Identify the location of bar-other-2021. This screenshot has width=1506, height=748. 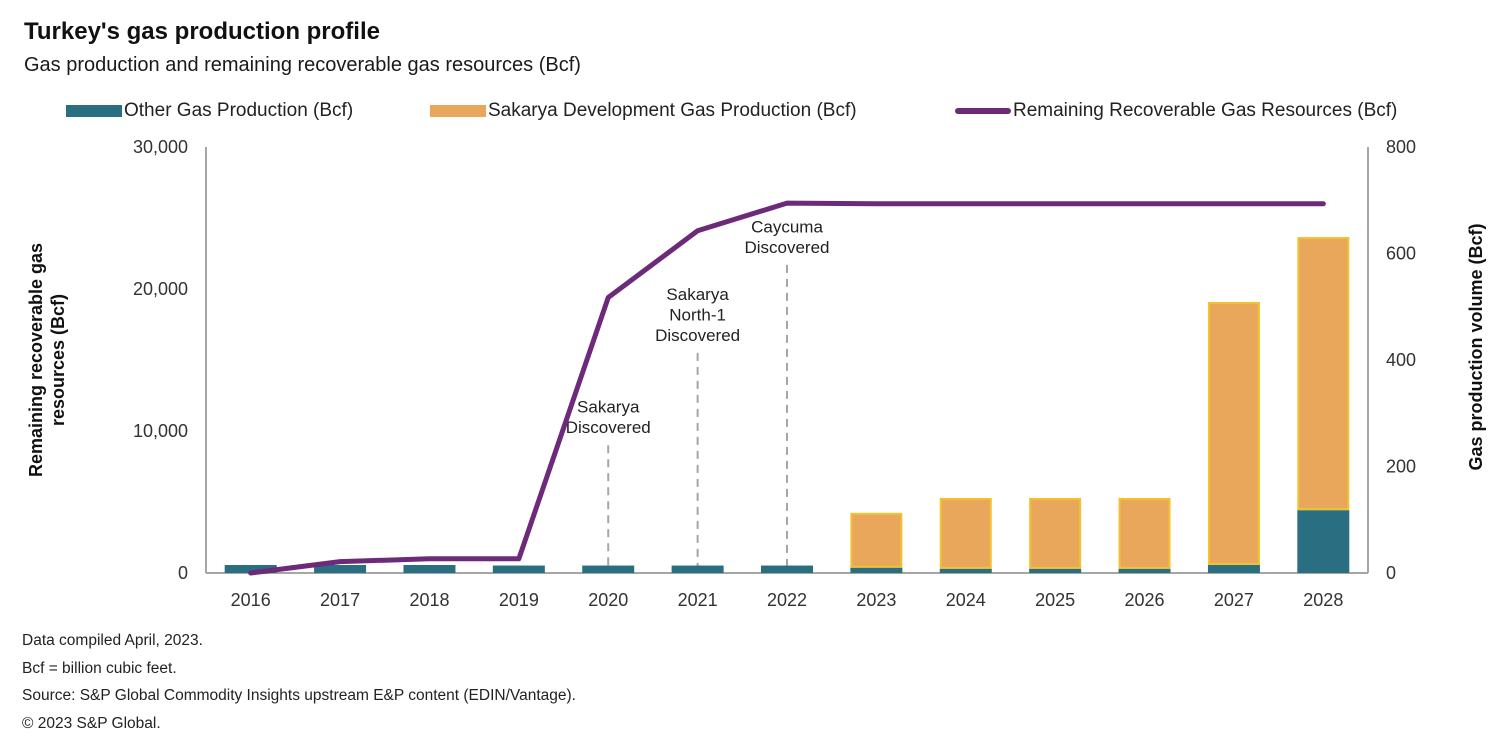
(697, 569).